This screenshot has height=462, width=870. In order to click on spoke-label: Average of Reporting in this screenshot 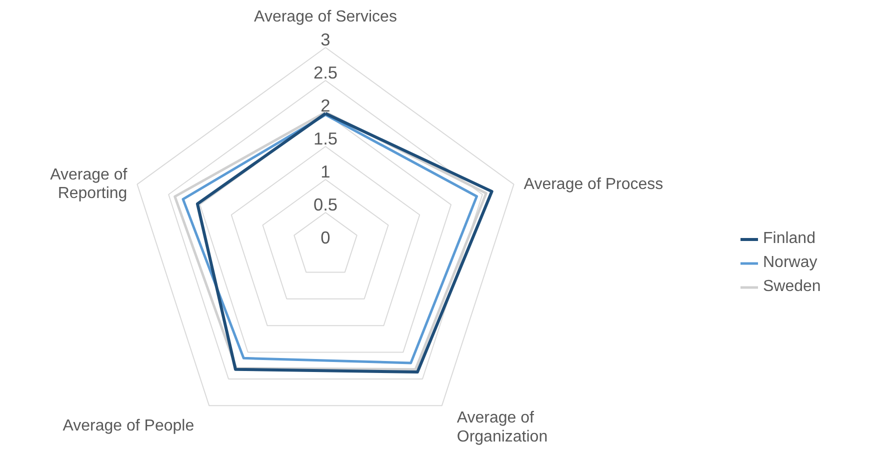, I will do `click(89, 184)`.